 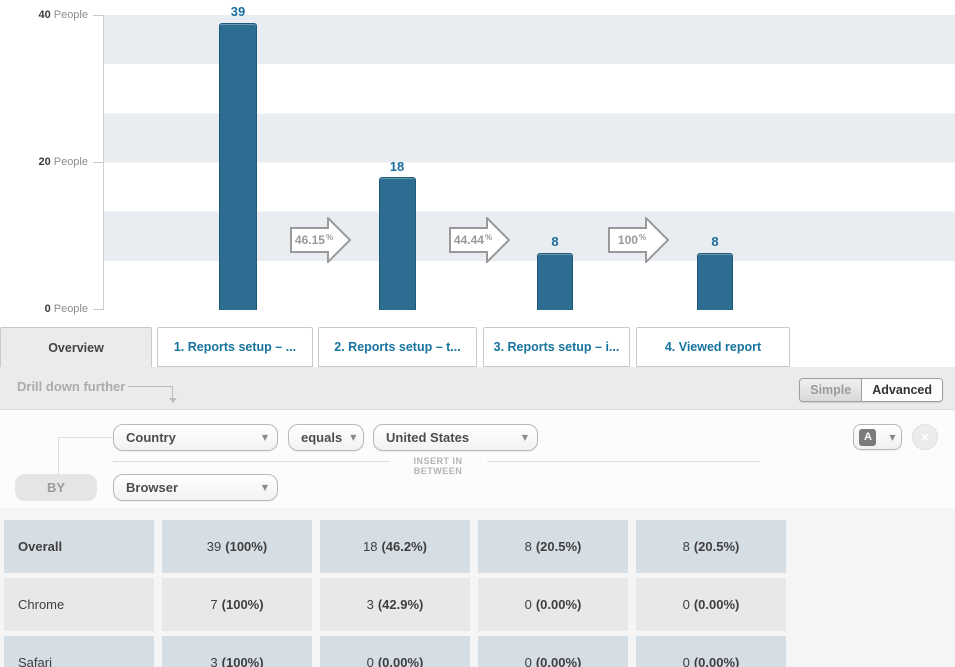 What do you see at coordinates (322, 437) in the screenshot?
I see `operator-dropdown-value: equals` at bounding box center [322, 437].